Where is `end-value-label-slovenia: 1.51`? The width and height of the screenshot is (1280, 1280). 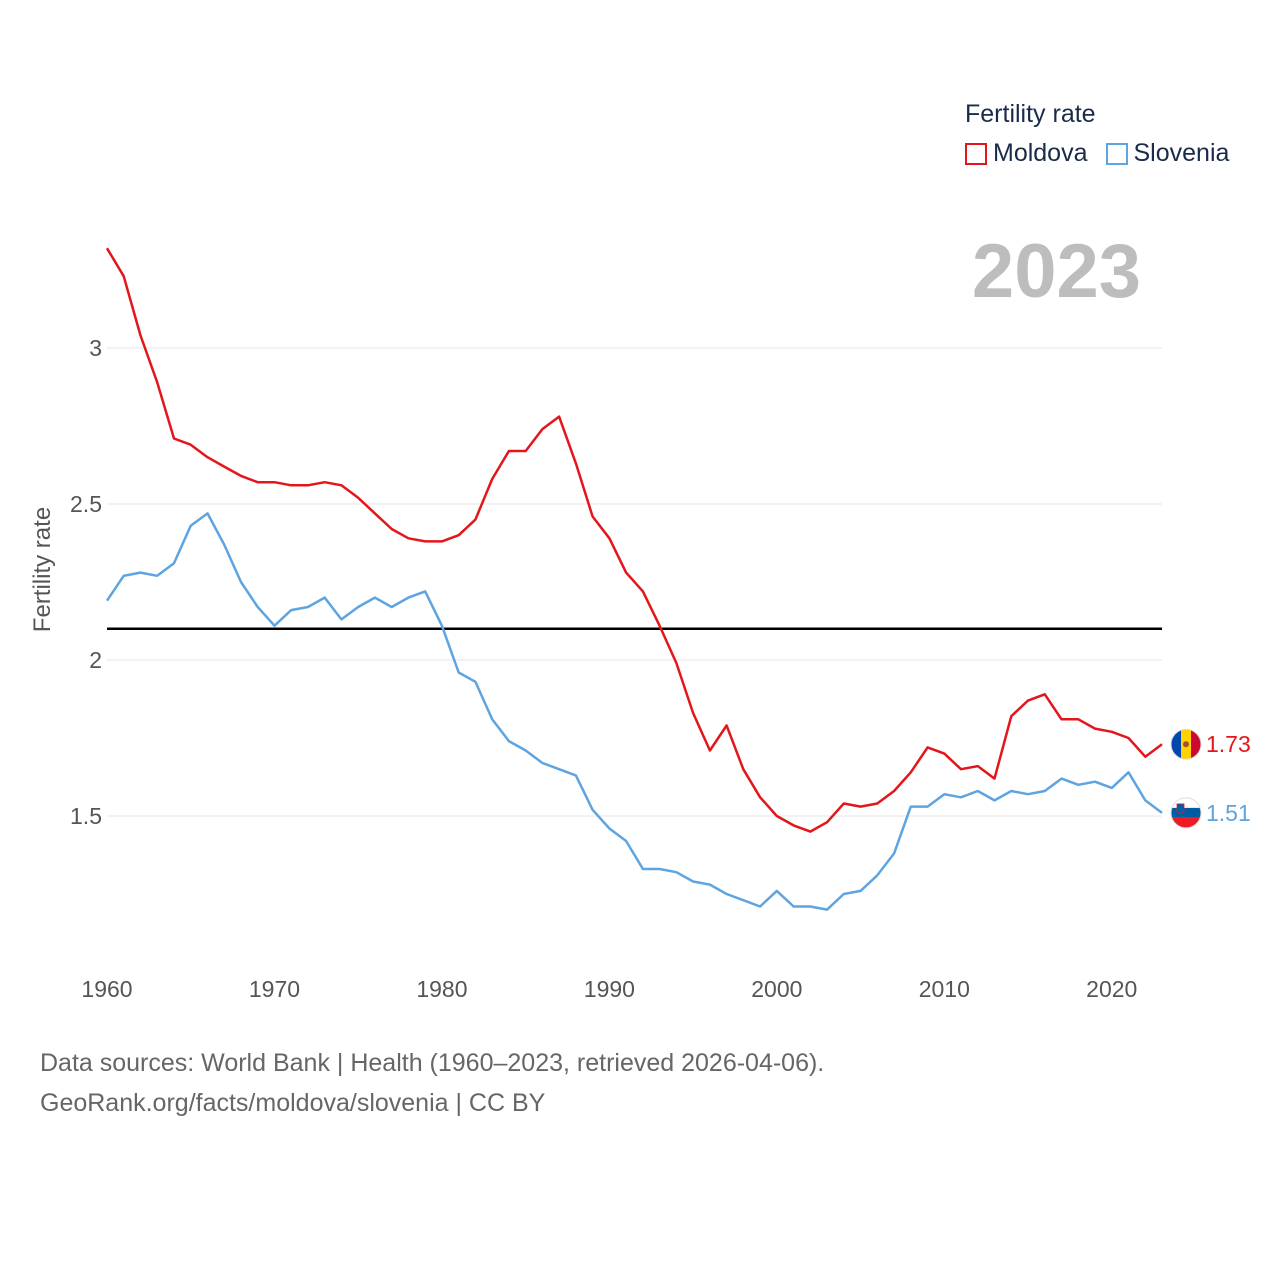 end-value-label-slovenia: 1.51 is located at coordinates (1228, 813).